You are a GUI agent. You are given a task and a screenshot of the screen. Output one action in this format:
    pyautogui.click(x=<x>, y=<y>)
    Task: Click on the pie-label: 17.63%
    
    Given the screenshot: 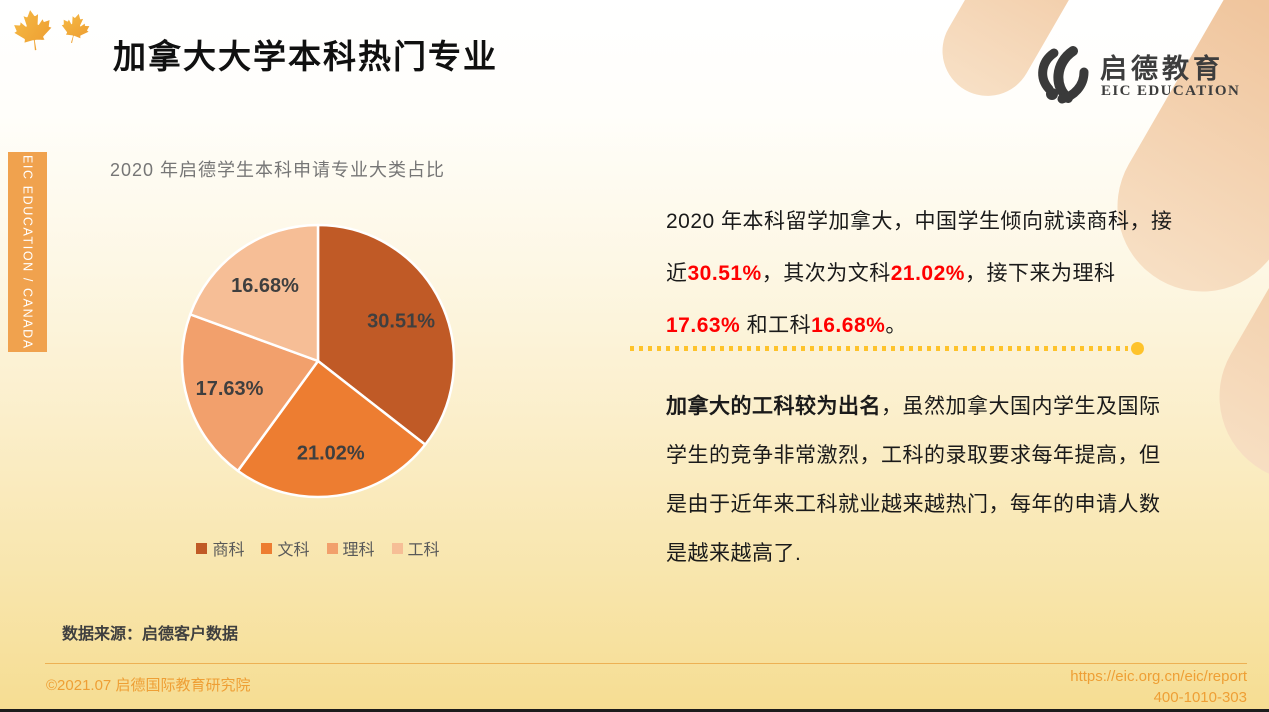 What is the action you would take?
    pyautogui.click(x=230, y=389)
    